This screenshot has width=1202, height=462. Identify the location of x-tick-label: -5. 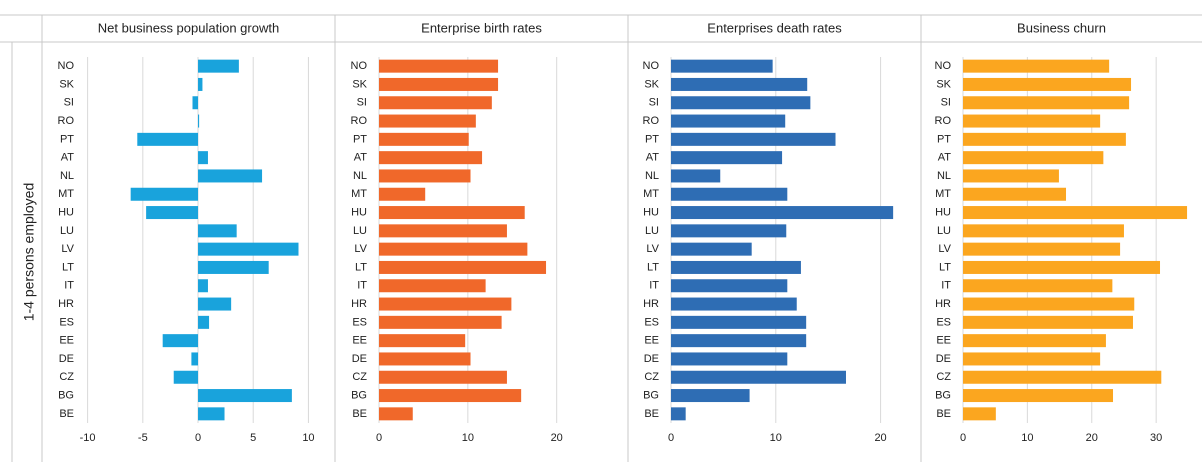
(143, 438).